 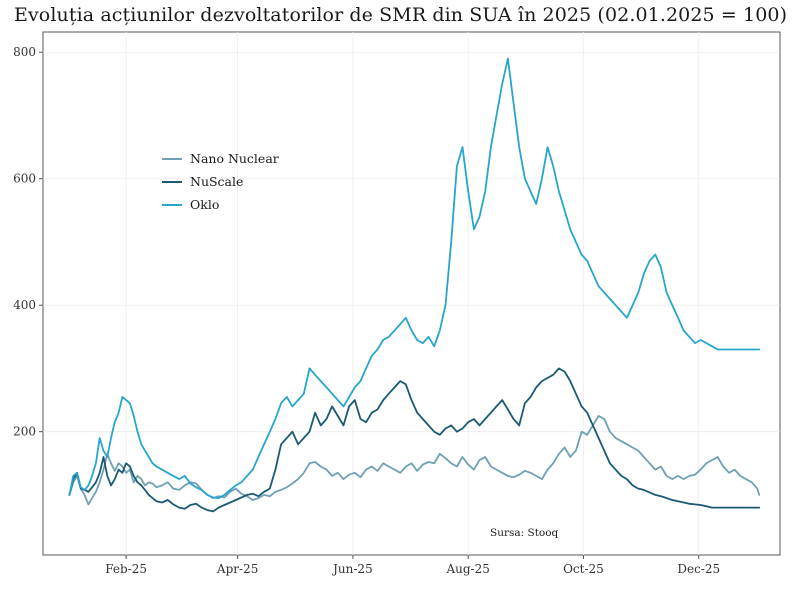 What do you see at coordinates (524, 533) in the screenshot?
I see `source-note: Sursa: Stooq` at bounding box center [524, 533].